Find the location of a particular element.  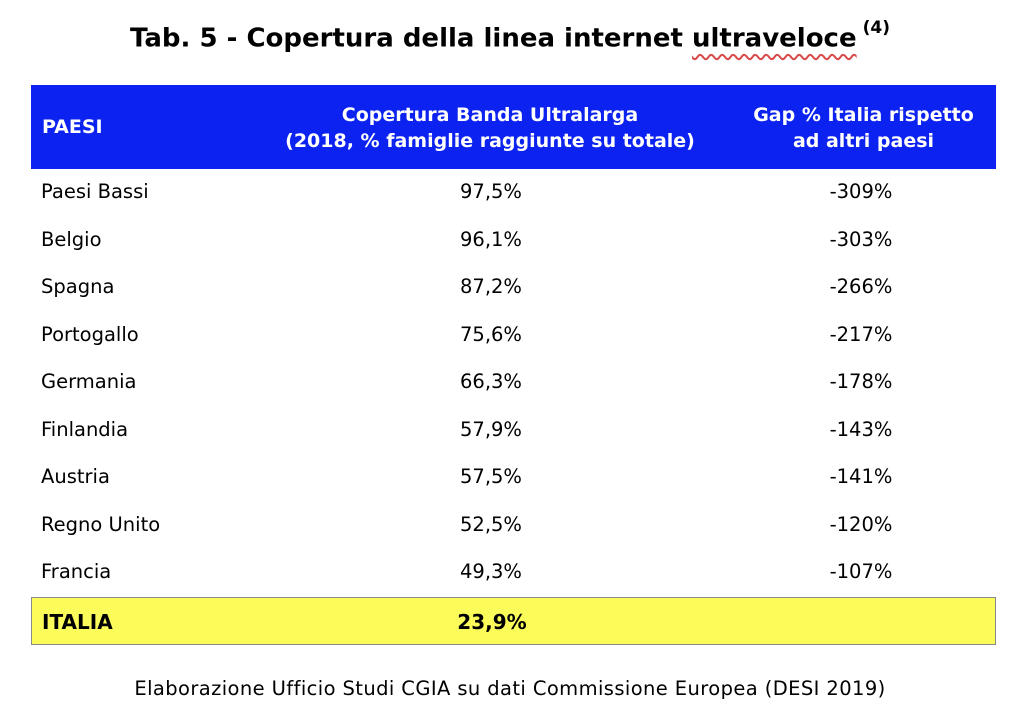

coverage-cell: 87,2% is located at coordinates (491, 286).